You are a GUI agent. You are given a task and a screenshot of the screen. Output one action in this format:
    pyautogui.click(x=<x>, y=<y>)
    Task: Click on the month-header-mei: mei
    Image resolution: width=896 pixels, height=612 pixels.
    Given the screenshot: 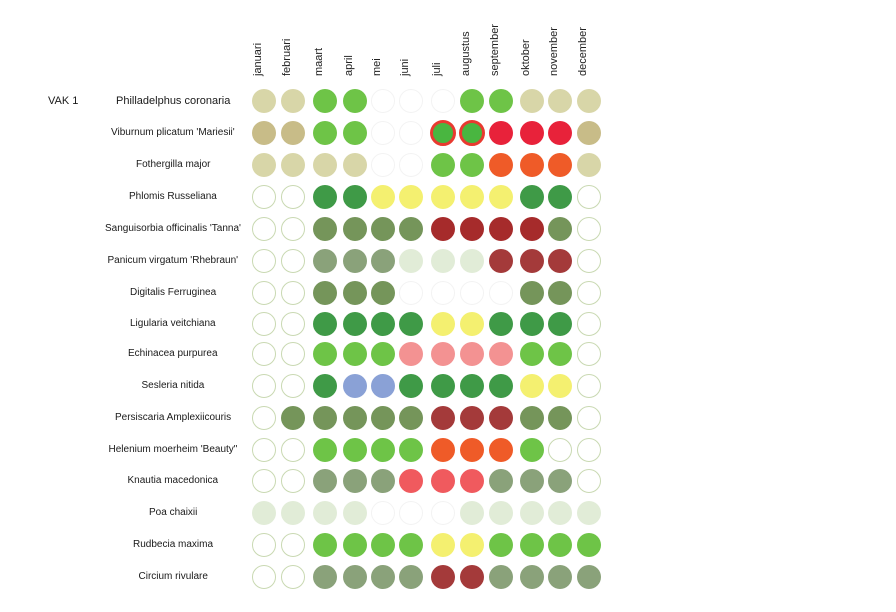 What is the action you would take?
    pyautogui.click(x=382, y=45)
    